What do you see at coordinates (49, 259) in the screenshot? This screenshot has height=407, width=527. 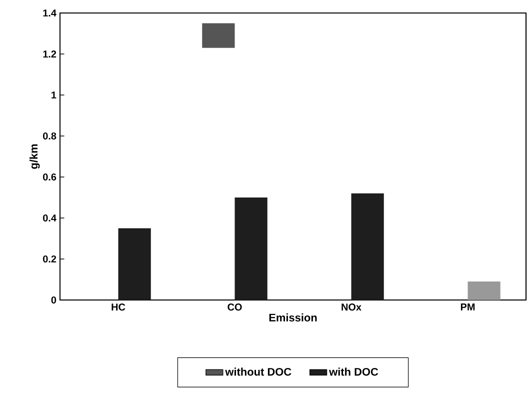 I see `y-tick-label: 0.2` at bounding box center [49, 259].